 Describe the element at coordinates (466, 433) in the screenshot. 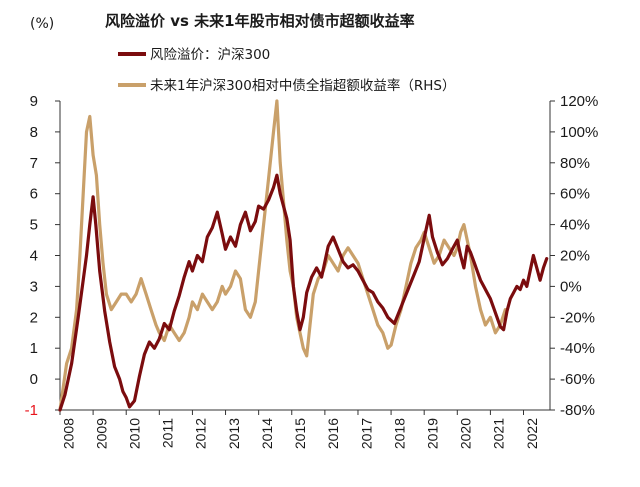

I see `x-tick-label: 2020` at that location.